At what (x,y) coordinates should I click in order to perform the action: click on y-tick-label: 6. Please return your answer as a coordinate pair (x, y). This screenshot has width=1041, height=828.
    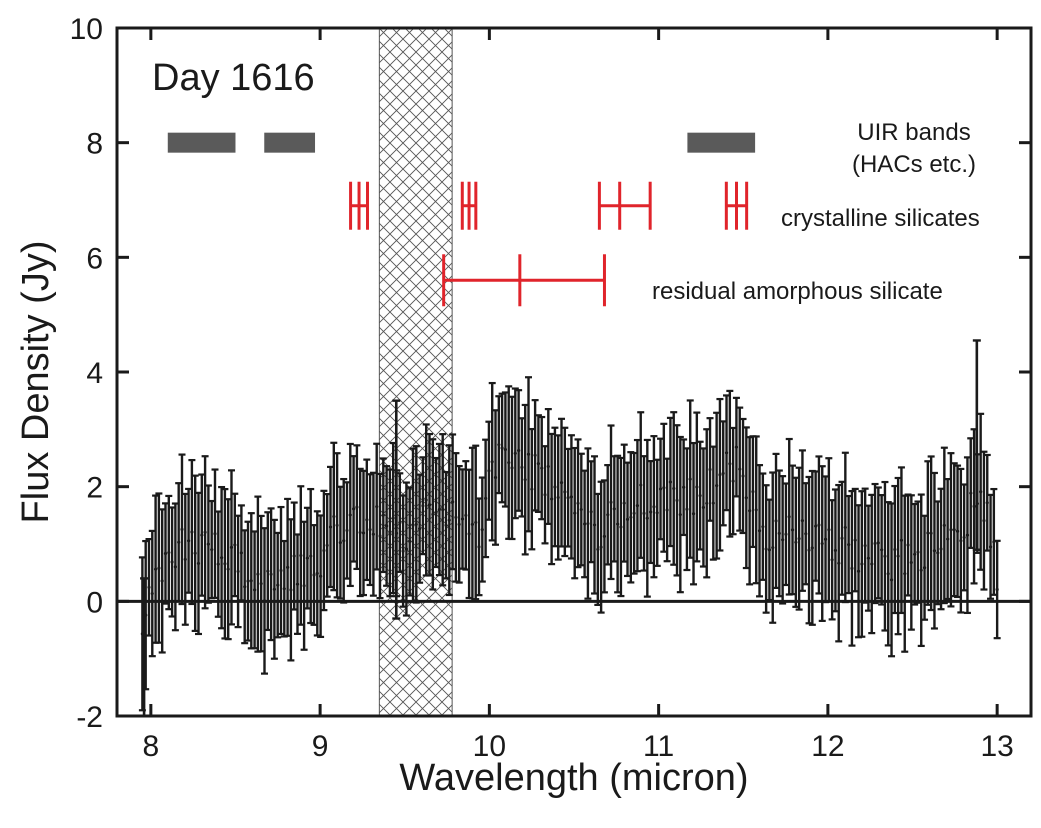
    Looking at the image, I should click on (94, 258).